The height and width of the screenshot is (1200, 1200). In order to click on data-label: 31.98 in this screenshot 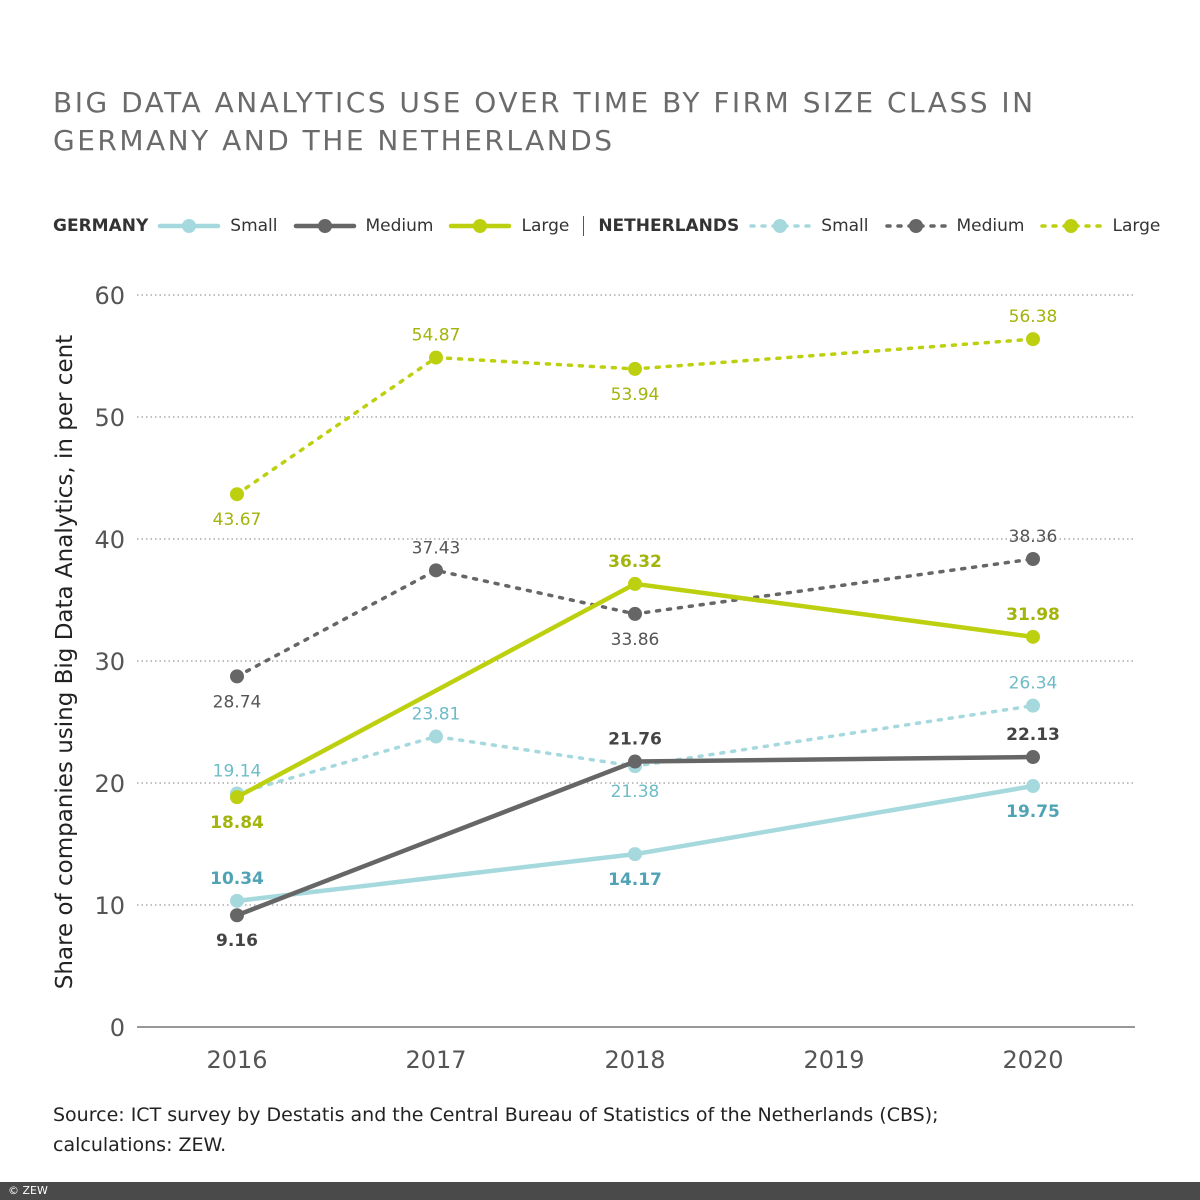, I will do `click(1033, 615)`.